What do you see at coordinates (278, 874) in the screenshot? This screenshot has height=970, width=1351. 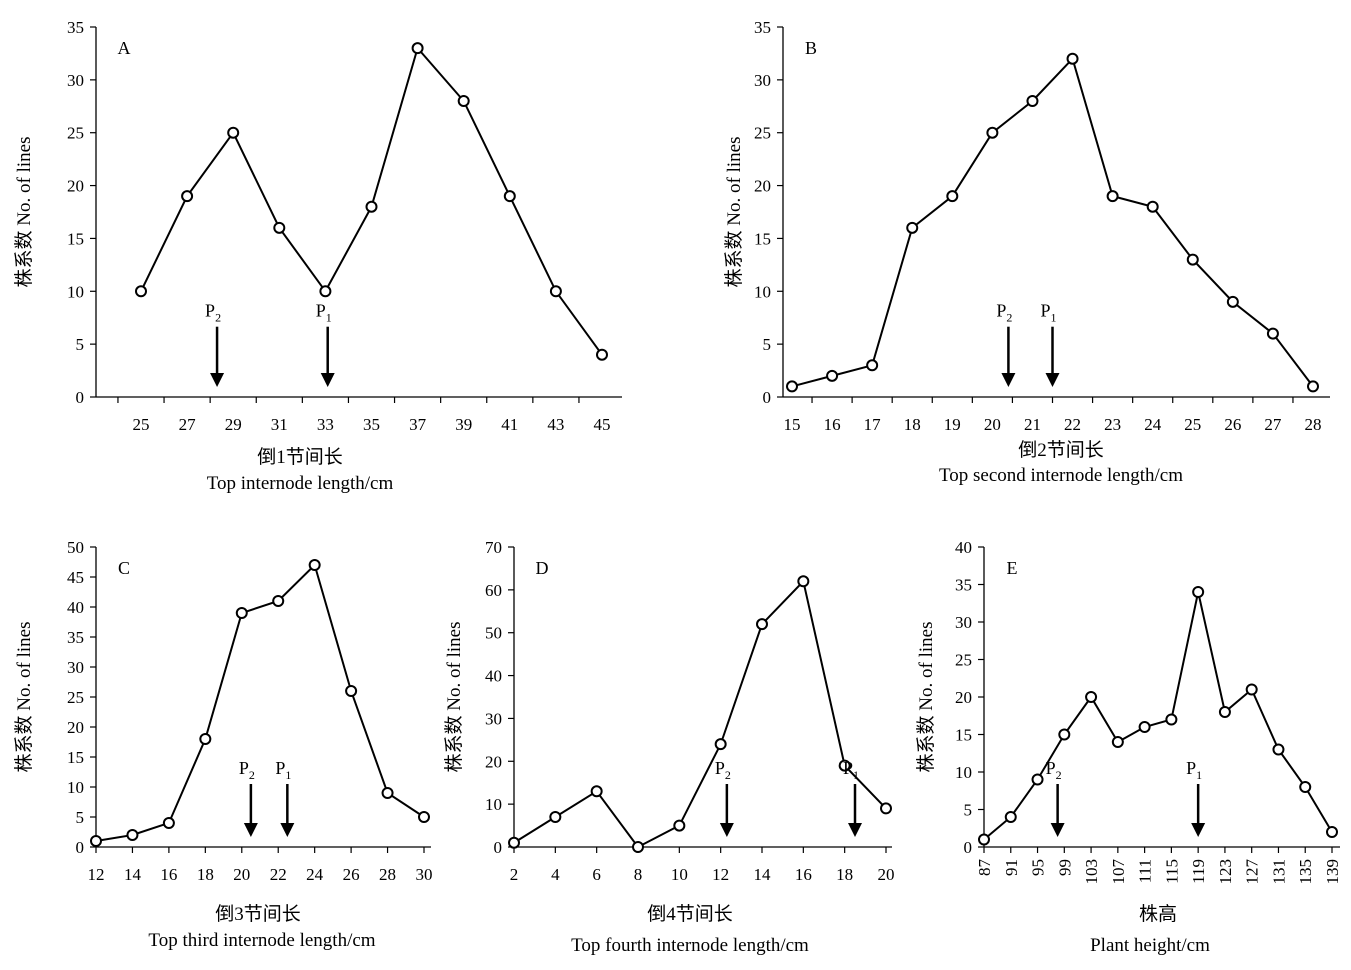 I see `x-tick-label: 22` at bounding box center [278, 874].